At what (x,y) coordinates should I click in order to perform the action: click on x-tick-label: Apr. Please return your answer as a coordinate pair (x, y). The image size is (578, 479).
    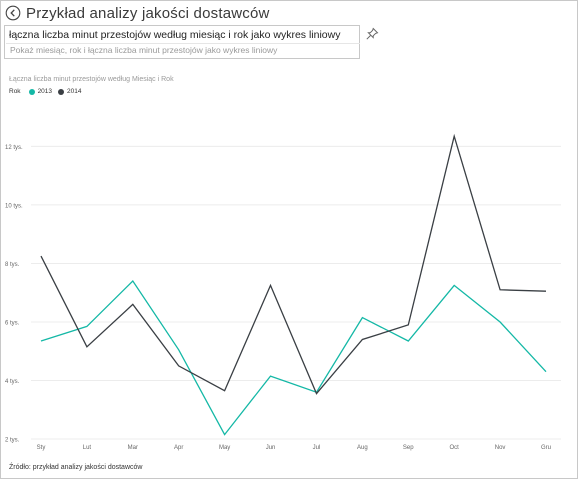
    Looking at the image, I should click on (178, 448).